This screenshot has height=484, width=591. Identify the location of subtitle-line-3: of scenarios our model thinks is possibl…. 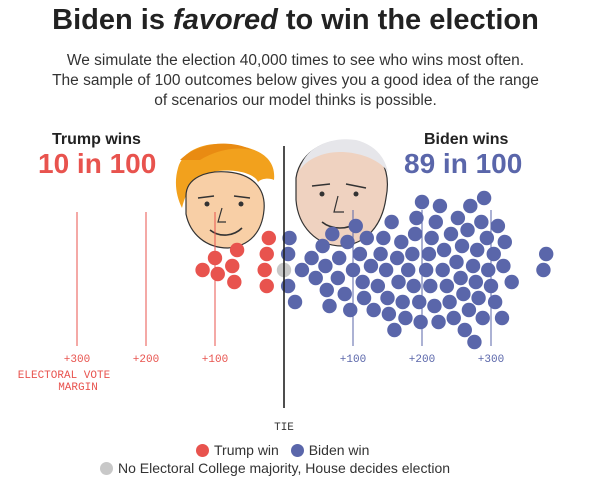
(295, 100).